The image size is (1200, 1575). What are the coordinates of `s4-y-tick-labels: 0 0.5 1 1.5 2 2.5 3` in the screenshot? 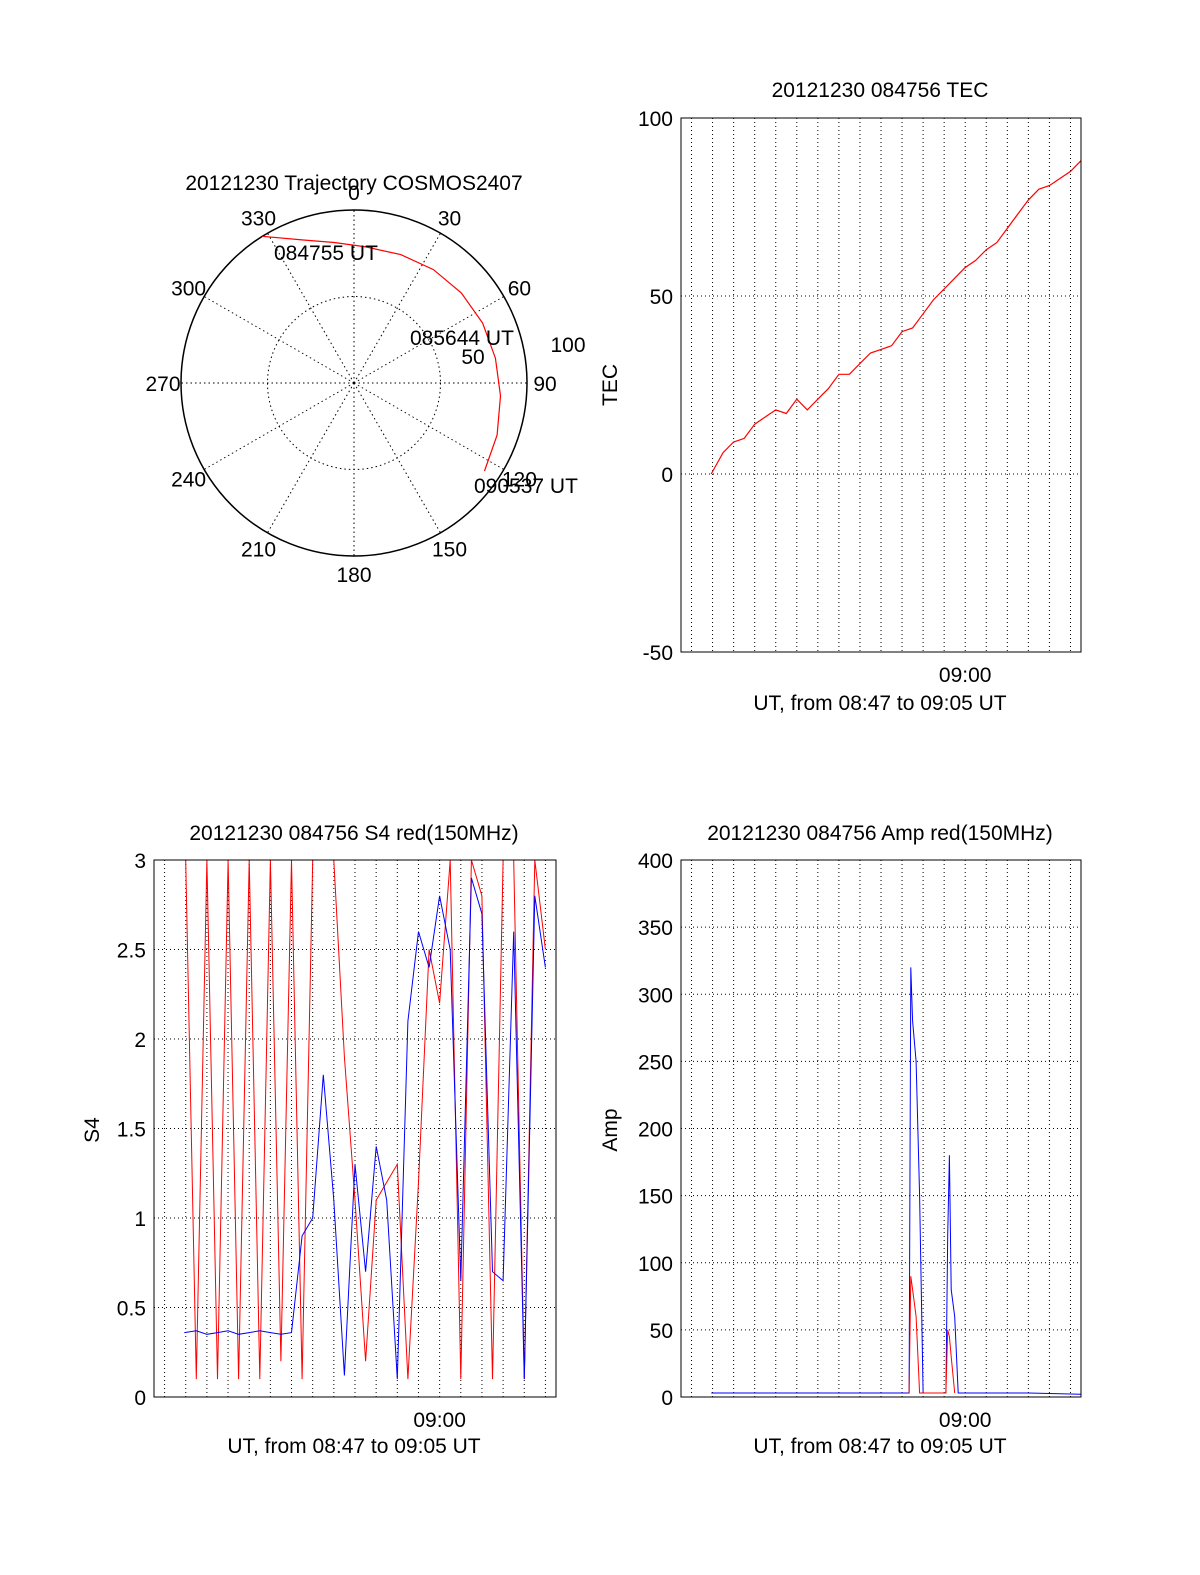 It's located at (131, 1130).